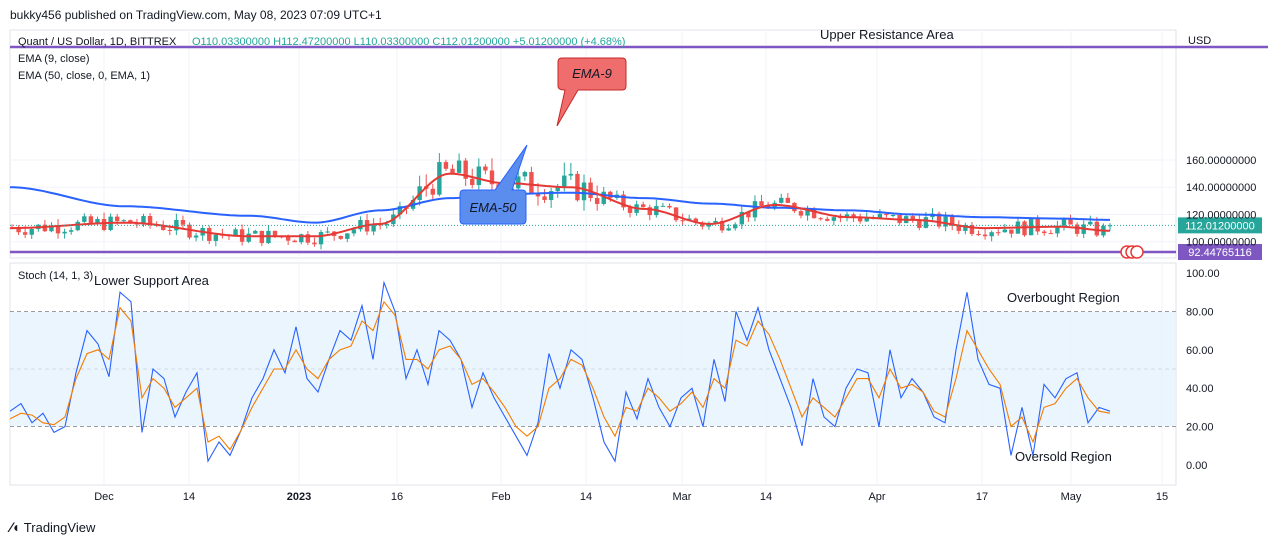 This screenshot has height=546, width=1280. What do you see at coordinates (501, 497) in the screenshot?
I see `date-tick-label: Feb` at bounding box center [501, 497].